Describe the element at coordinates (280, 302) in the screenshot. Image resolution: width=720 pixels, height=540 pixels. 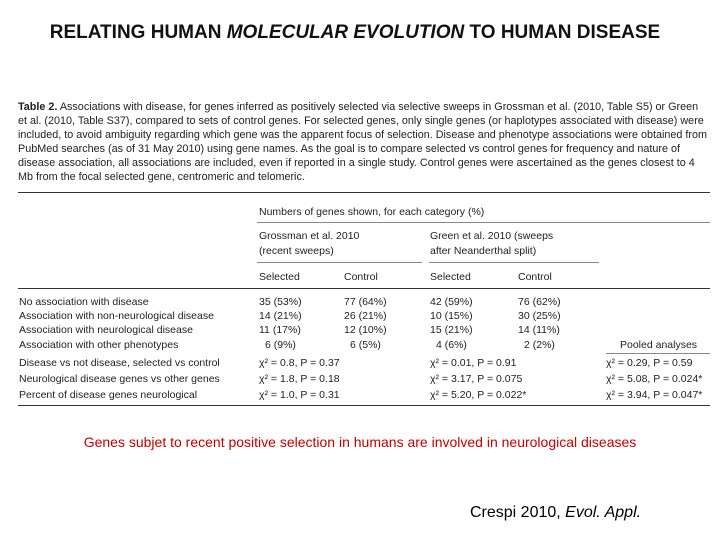
I see `cell-grossman-selected: 35 (53%)` at that location.